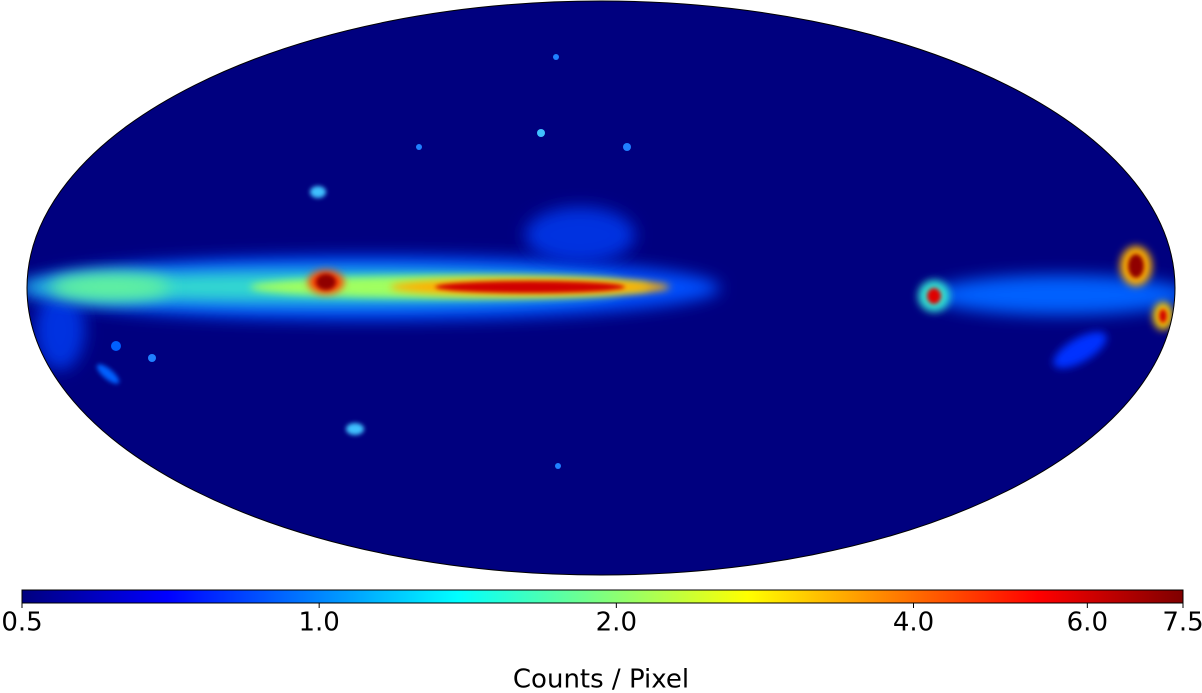  Describe the element at coordinates (616, 623) in the screenshot. I see `colorbar-tick-label: 2.0` at that location.